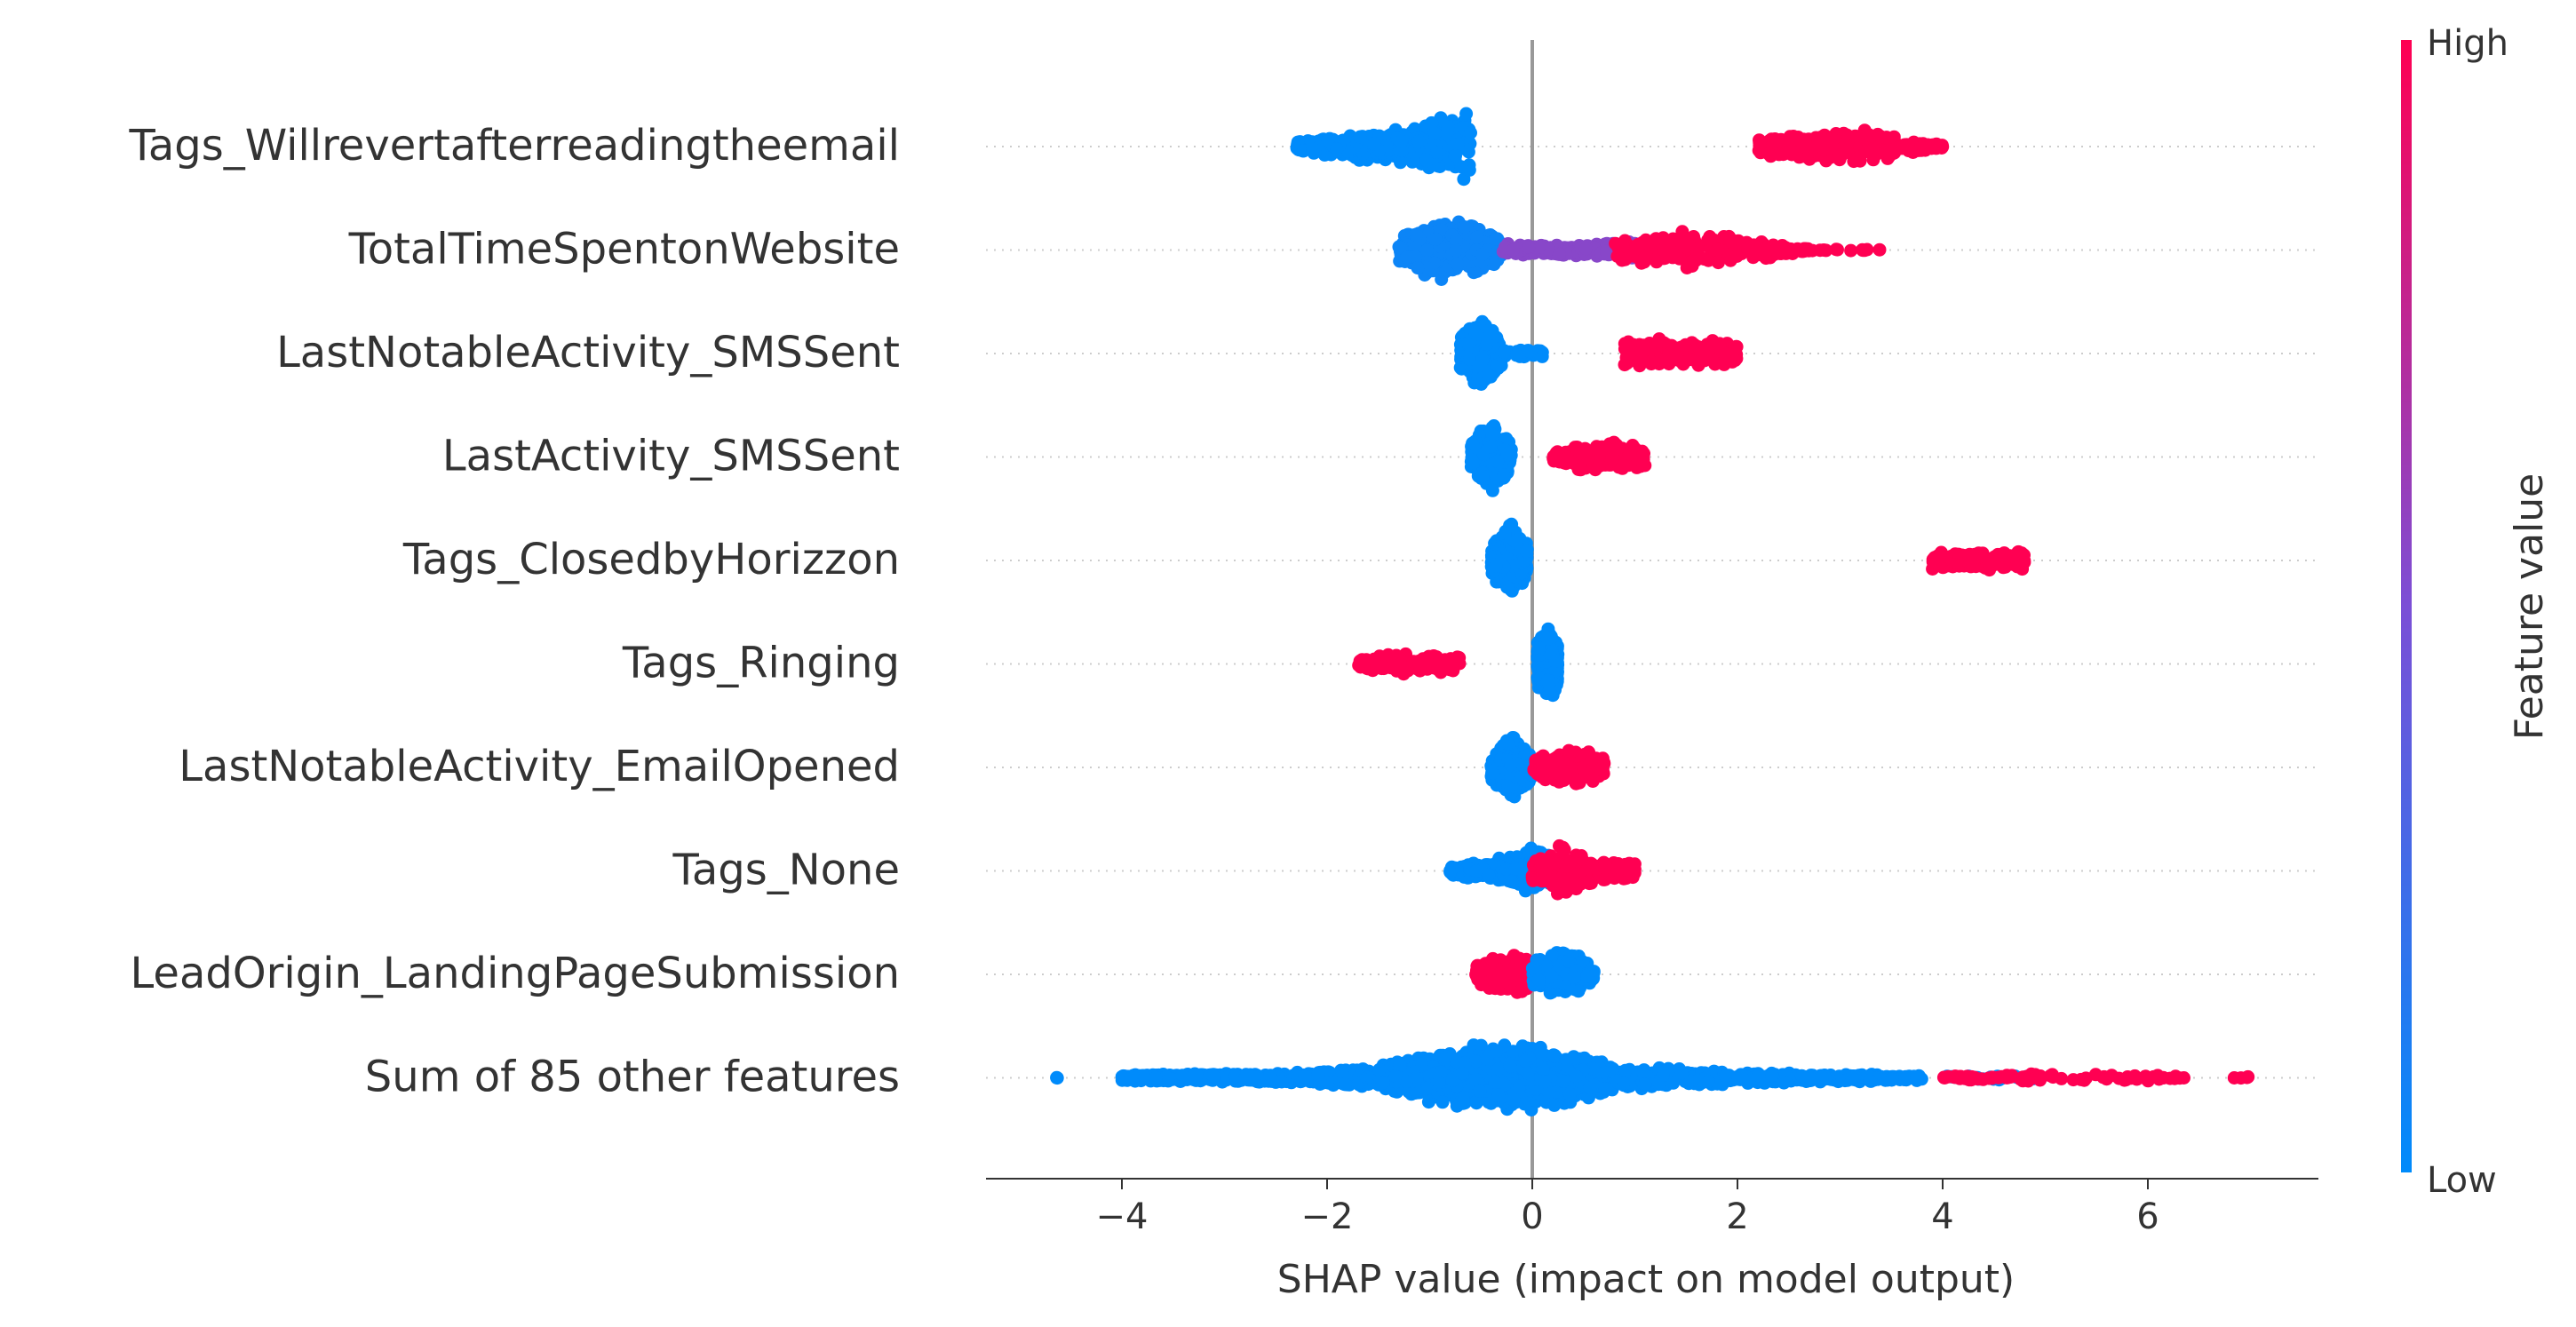  What do you see at coordinates (515, 973) in the screenshot?
I see `feature-label: LeadOrigin_LandingPageSubmission` at bounding box center [515, 973].